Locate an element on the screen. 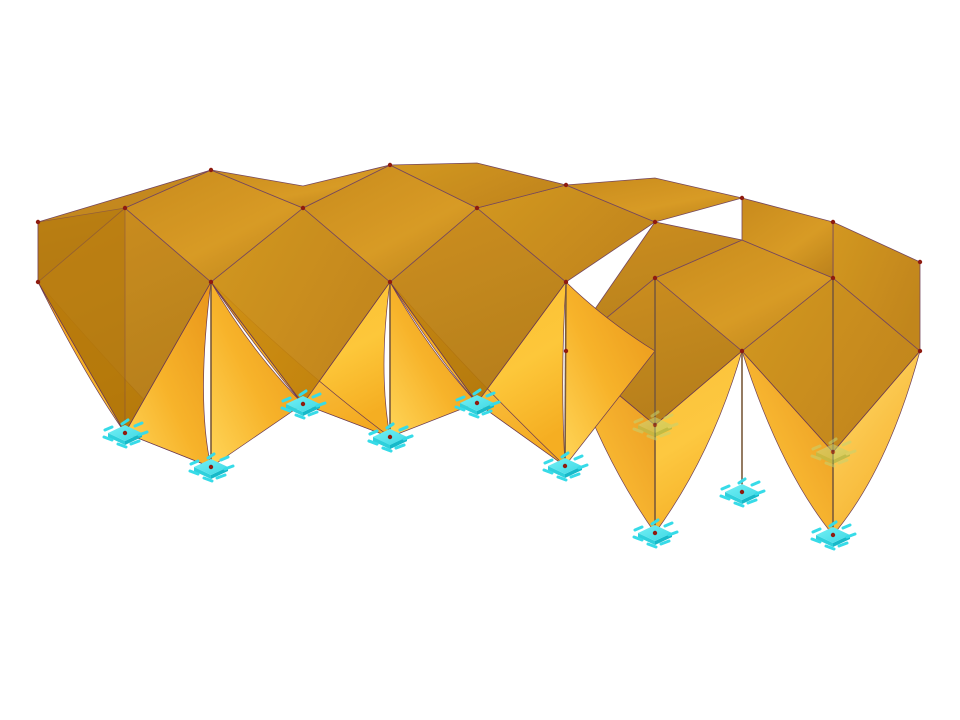 Image resolution: width=960 pixels, height=720 pixels. nodal-support: Nodal support 3 is located at coordinates (303, 404).